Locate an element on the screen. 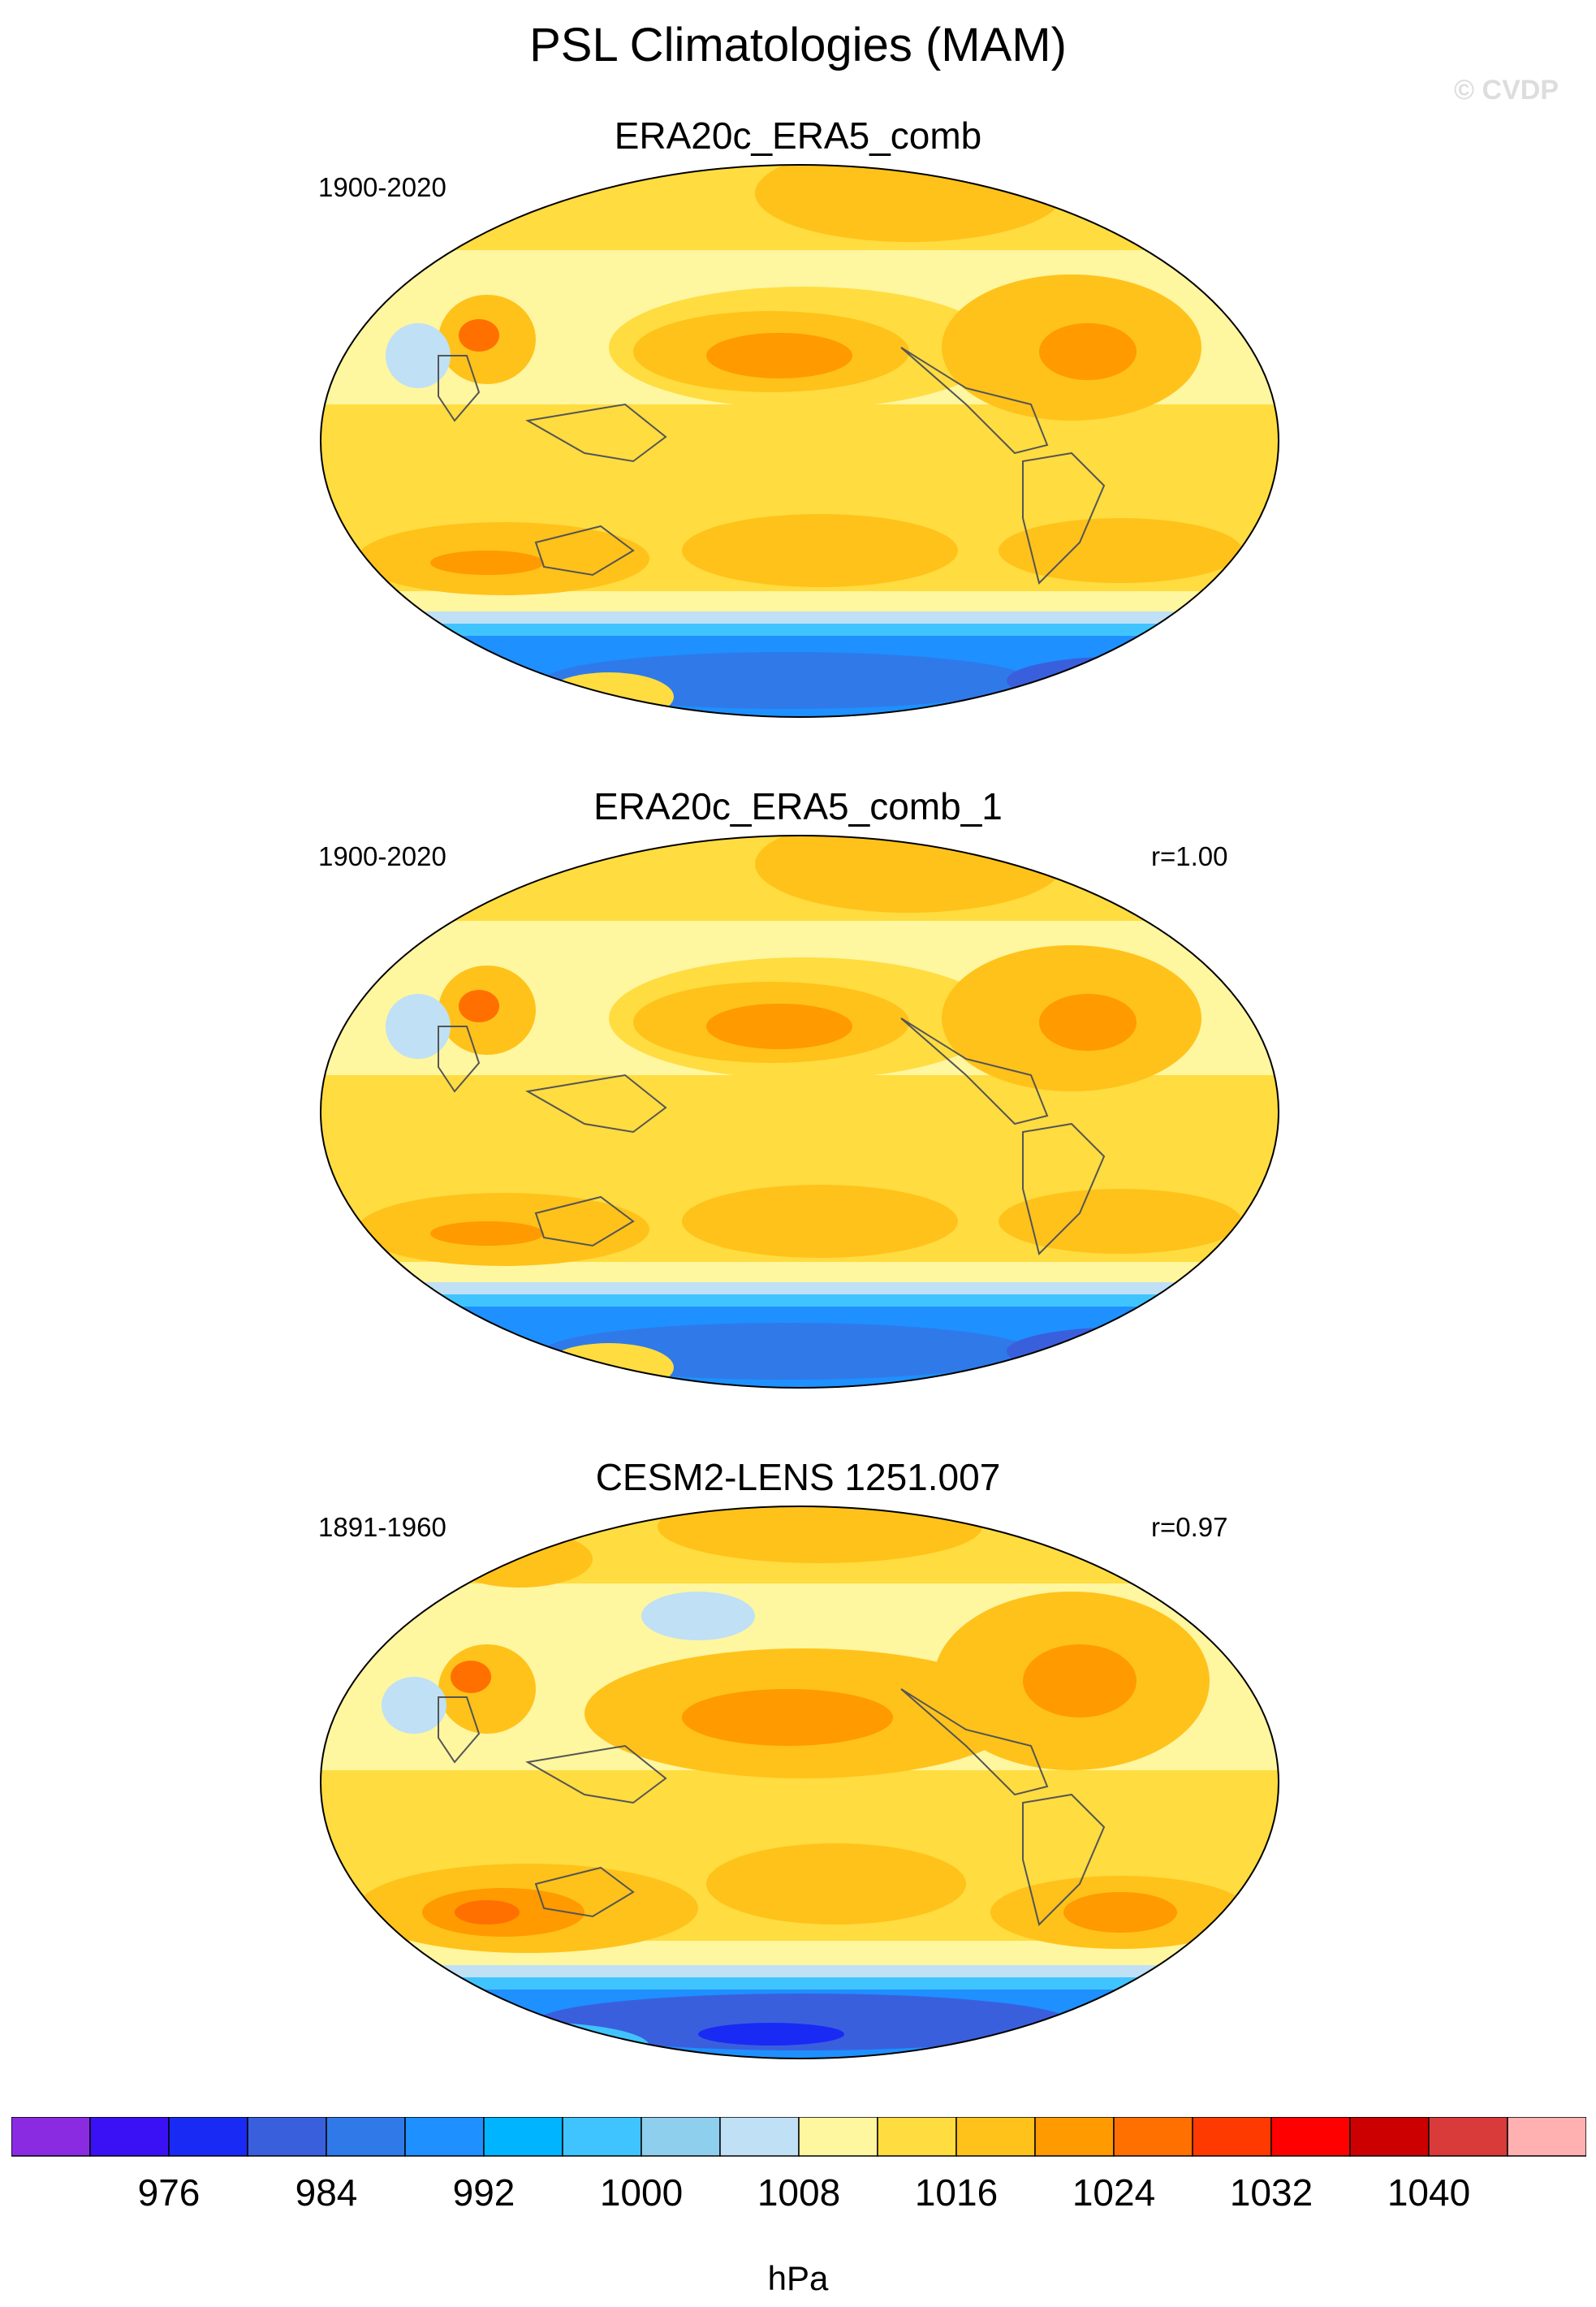  panel-1-map is located at coordinates (799, 441).